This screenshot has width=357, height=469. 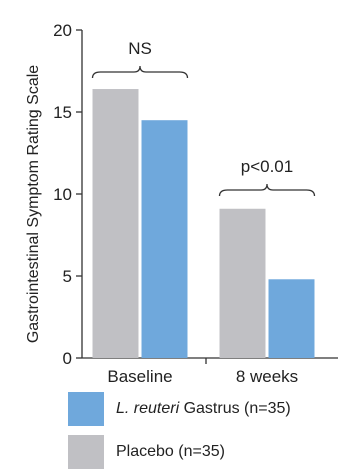 What do you see at coordinates (33, 204) in the screenshot?
I see `y-axis-label: Gastrointestinal Symptom Rating Scale` at bounding box center [33, 204].